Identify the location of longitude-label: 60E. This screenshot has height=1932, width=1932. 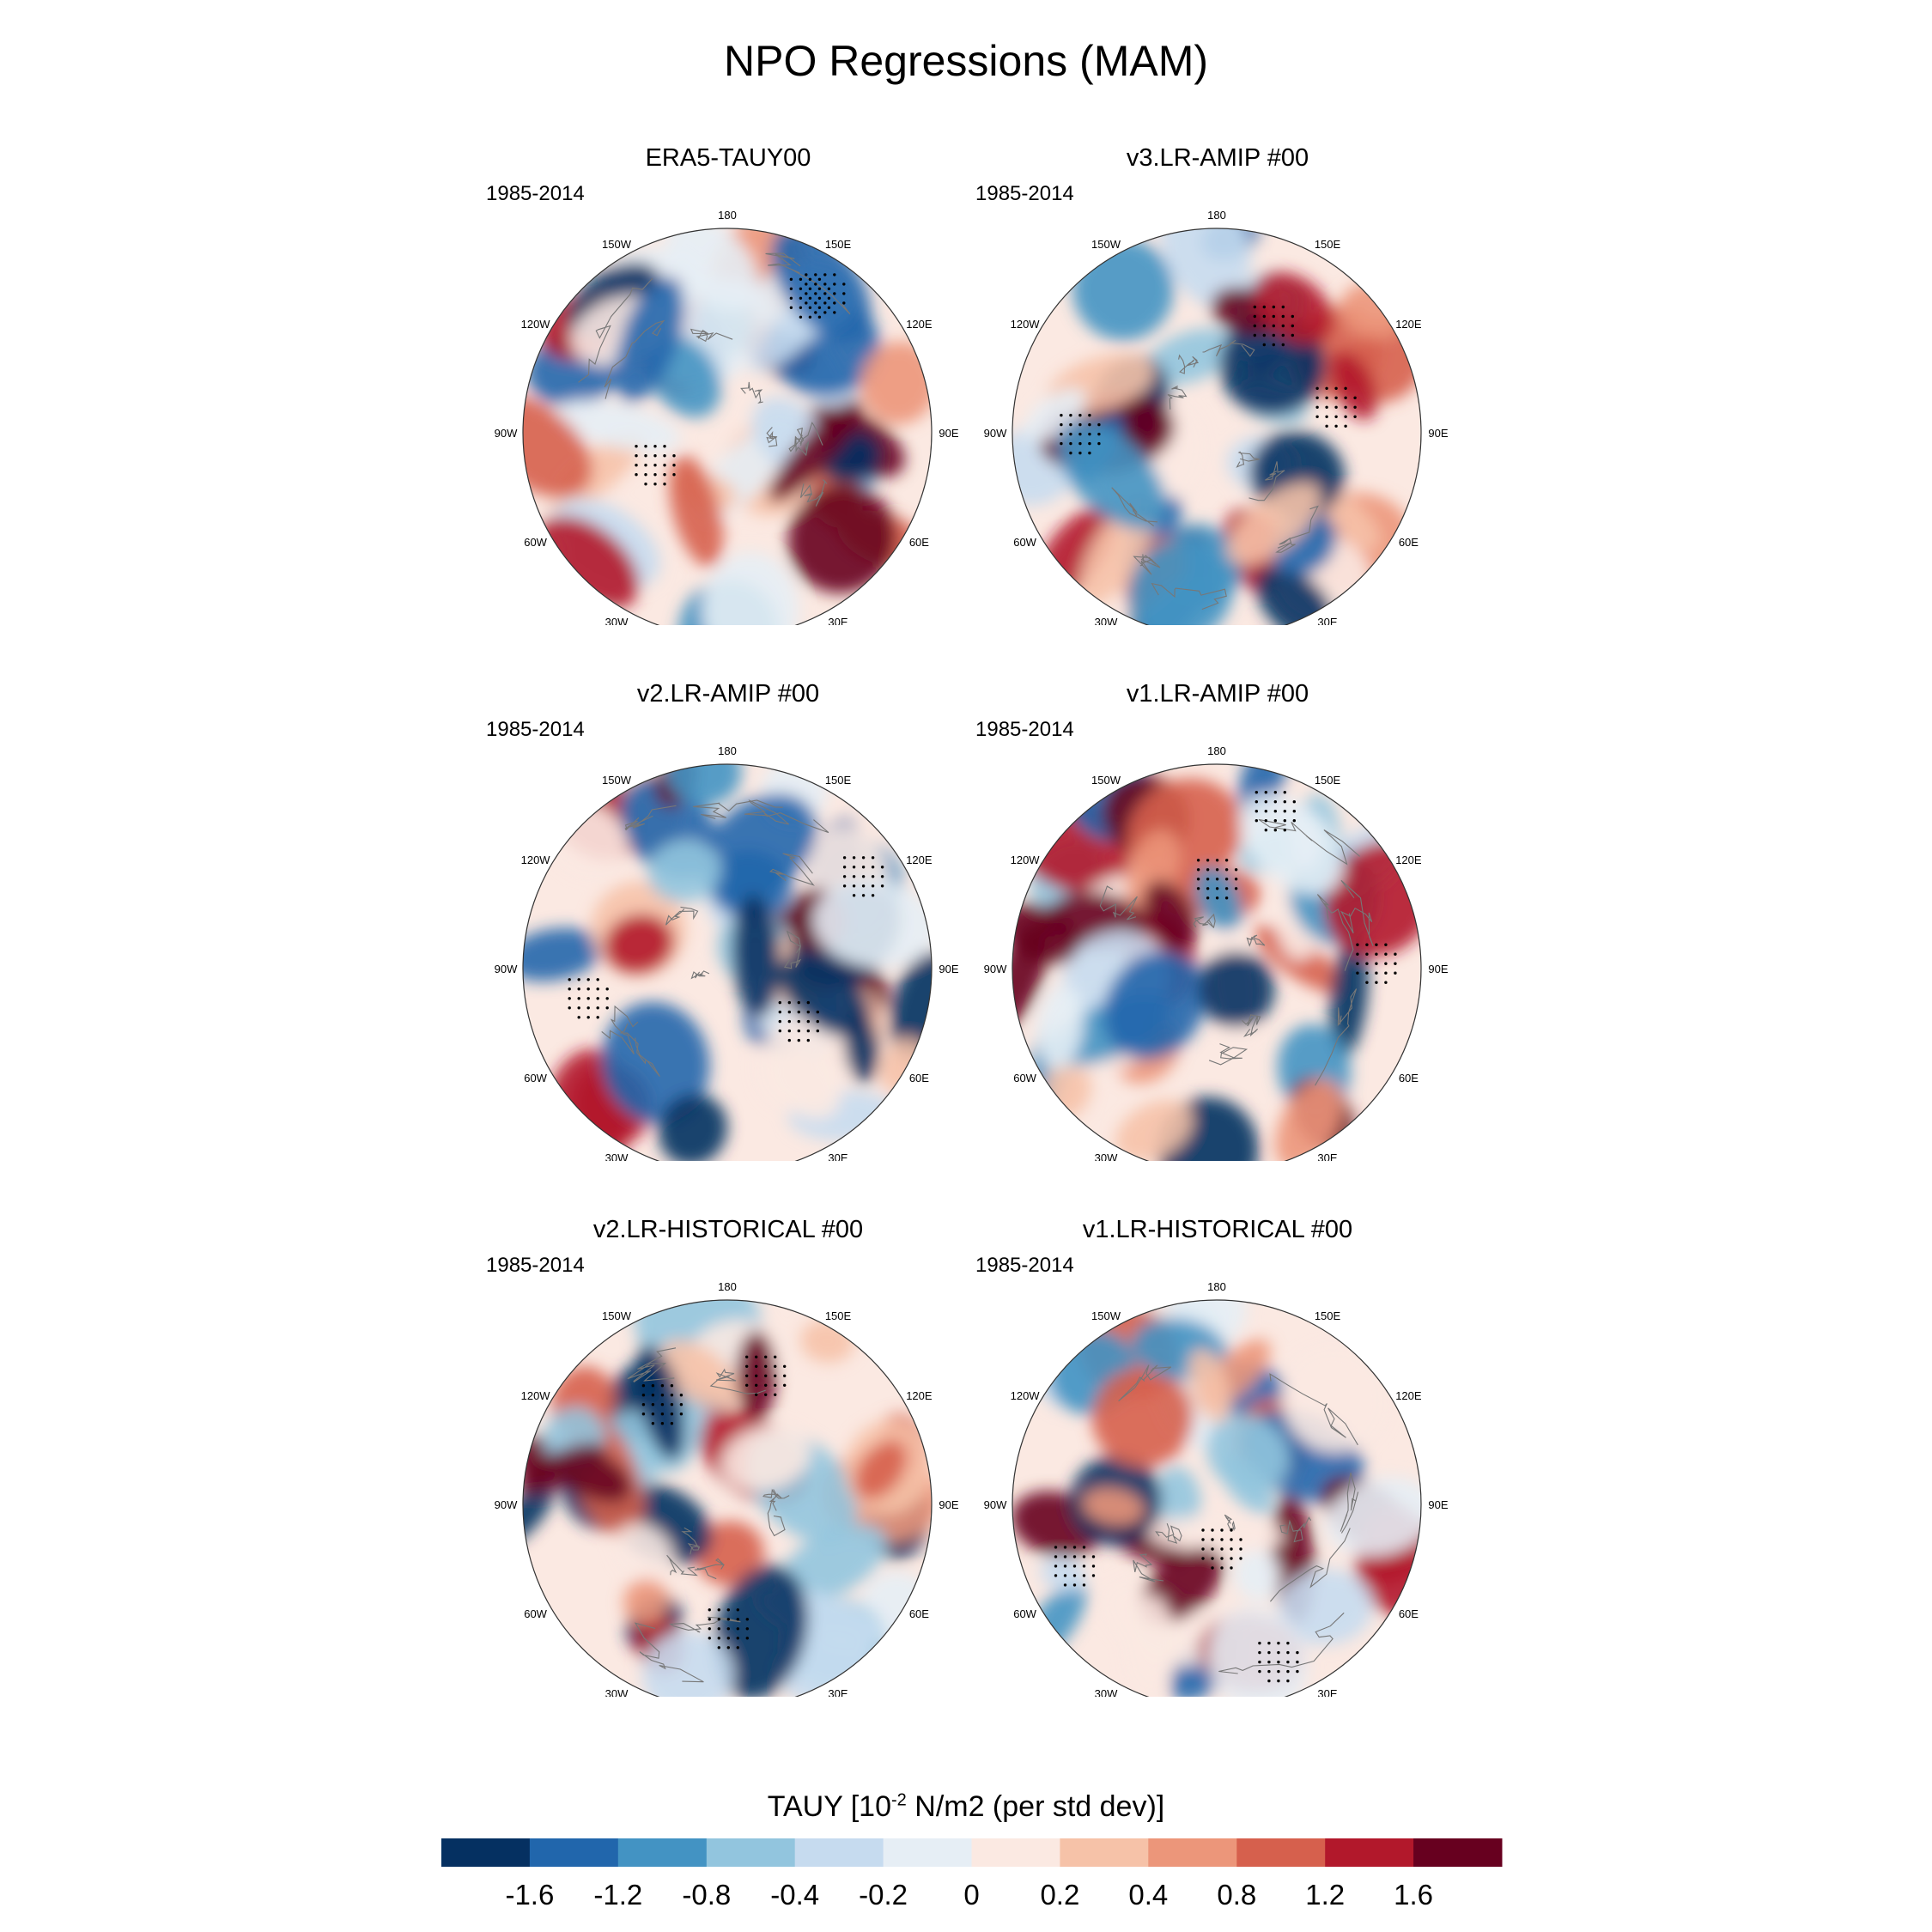
(919, 1613).